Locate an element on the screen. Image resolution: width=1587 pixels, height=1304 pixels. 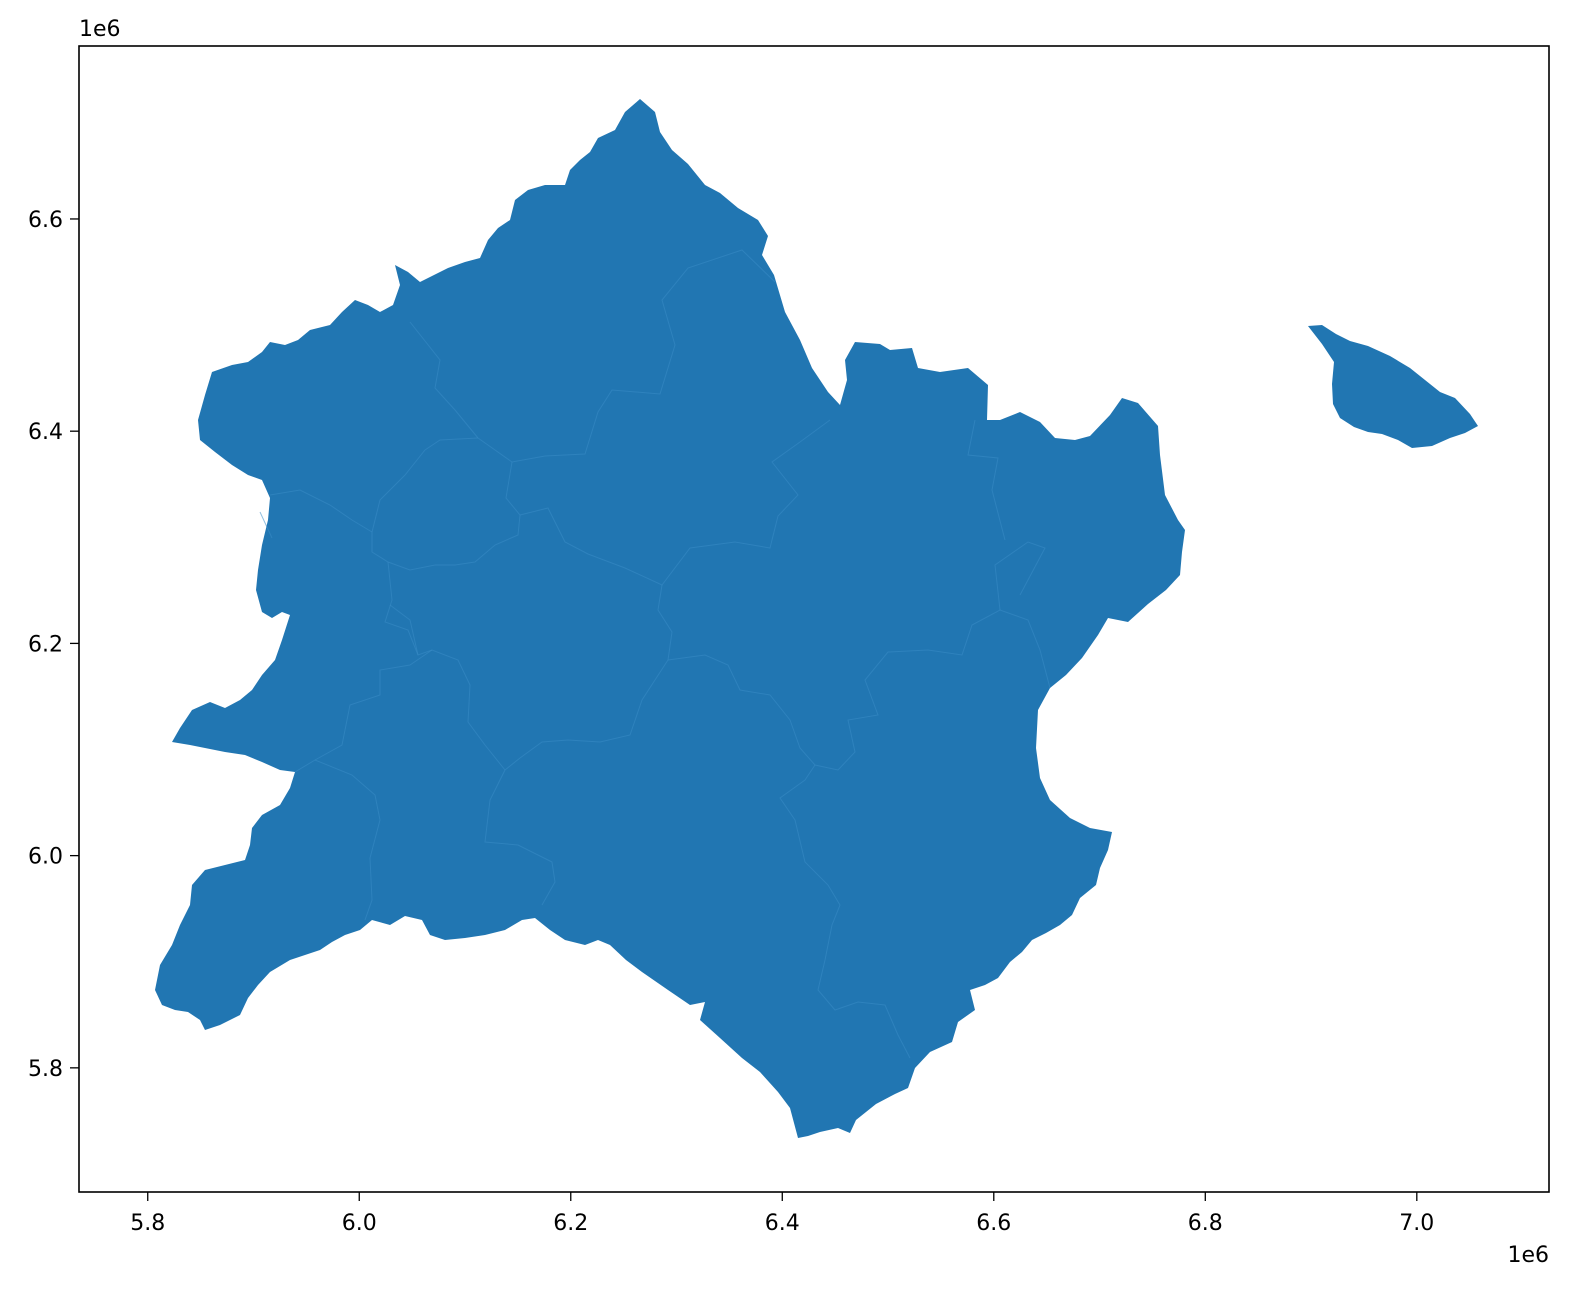
x-tick-label: 6.4 is located at coordinates (782, 1223).